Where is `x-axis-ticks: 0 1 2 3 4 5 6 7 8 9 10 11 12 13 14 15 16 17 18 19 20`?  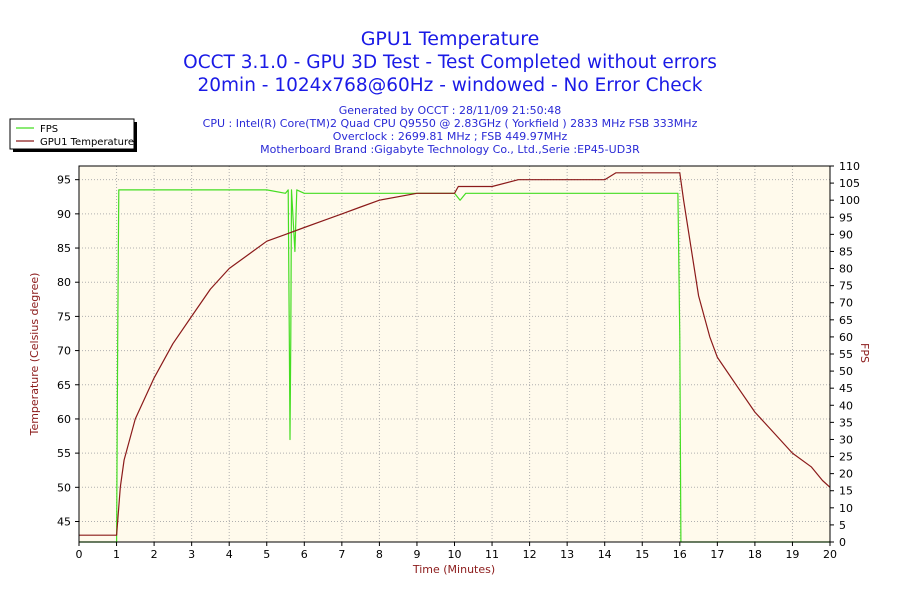
x-axis-ticks: 0 1 2 3 4 5 6 7 8 9 10 11 12 13 14 15 16 17 18 19 20 is located at coordinates (456, 551).